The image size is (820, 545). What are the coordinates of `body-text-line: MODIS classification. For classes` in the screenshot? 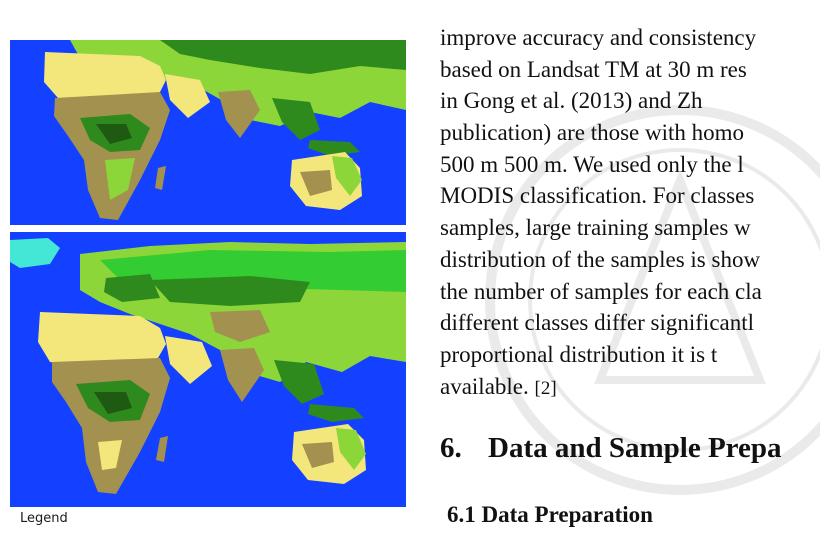 It's located at (597, 196).